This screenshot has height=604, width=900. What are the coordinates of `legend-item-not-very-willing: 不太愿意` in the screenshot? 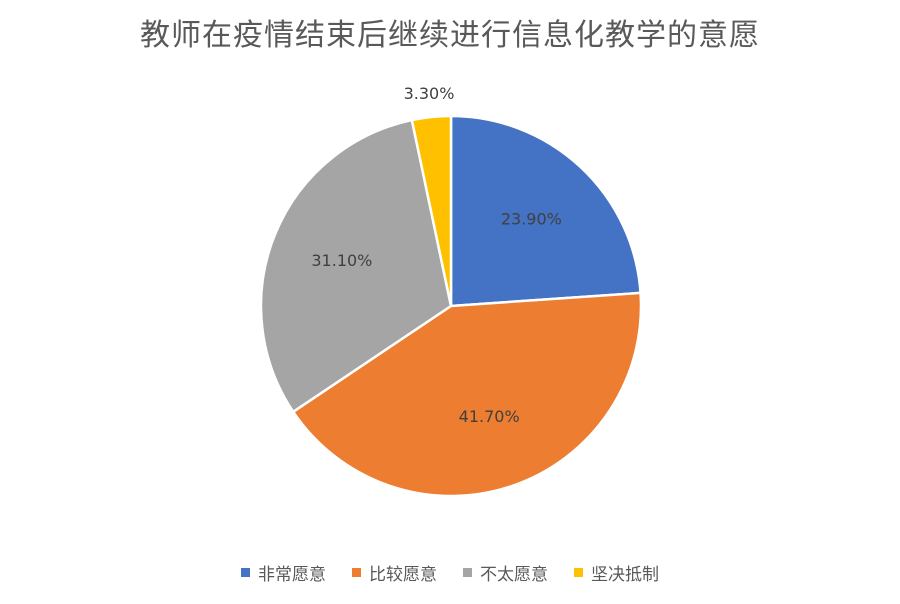 It's located at (505, 572).